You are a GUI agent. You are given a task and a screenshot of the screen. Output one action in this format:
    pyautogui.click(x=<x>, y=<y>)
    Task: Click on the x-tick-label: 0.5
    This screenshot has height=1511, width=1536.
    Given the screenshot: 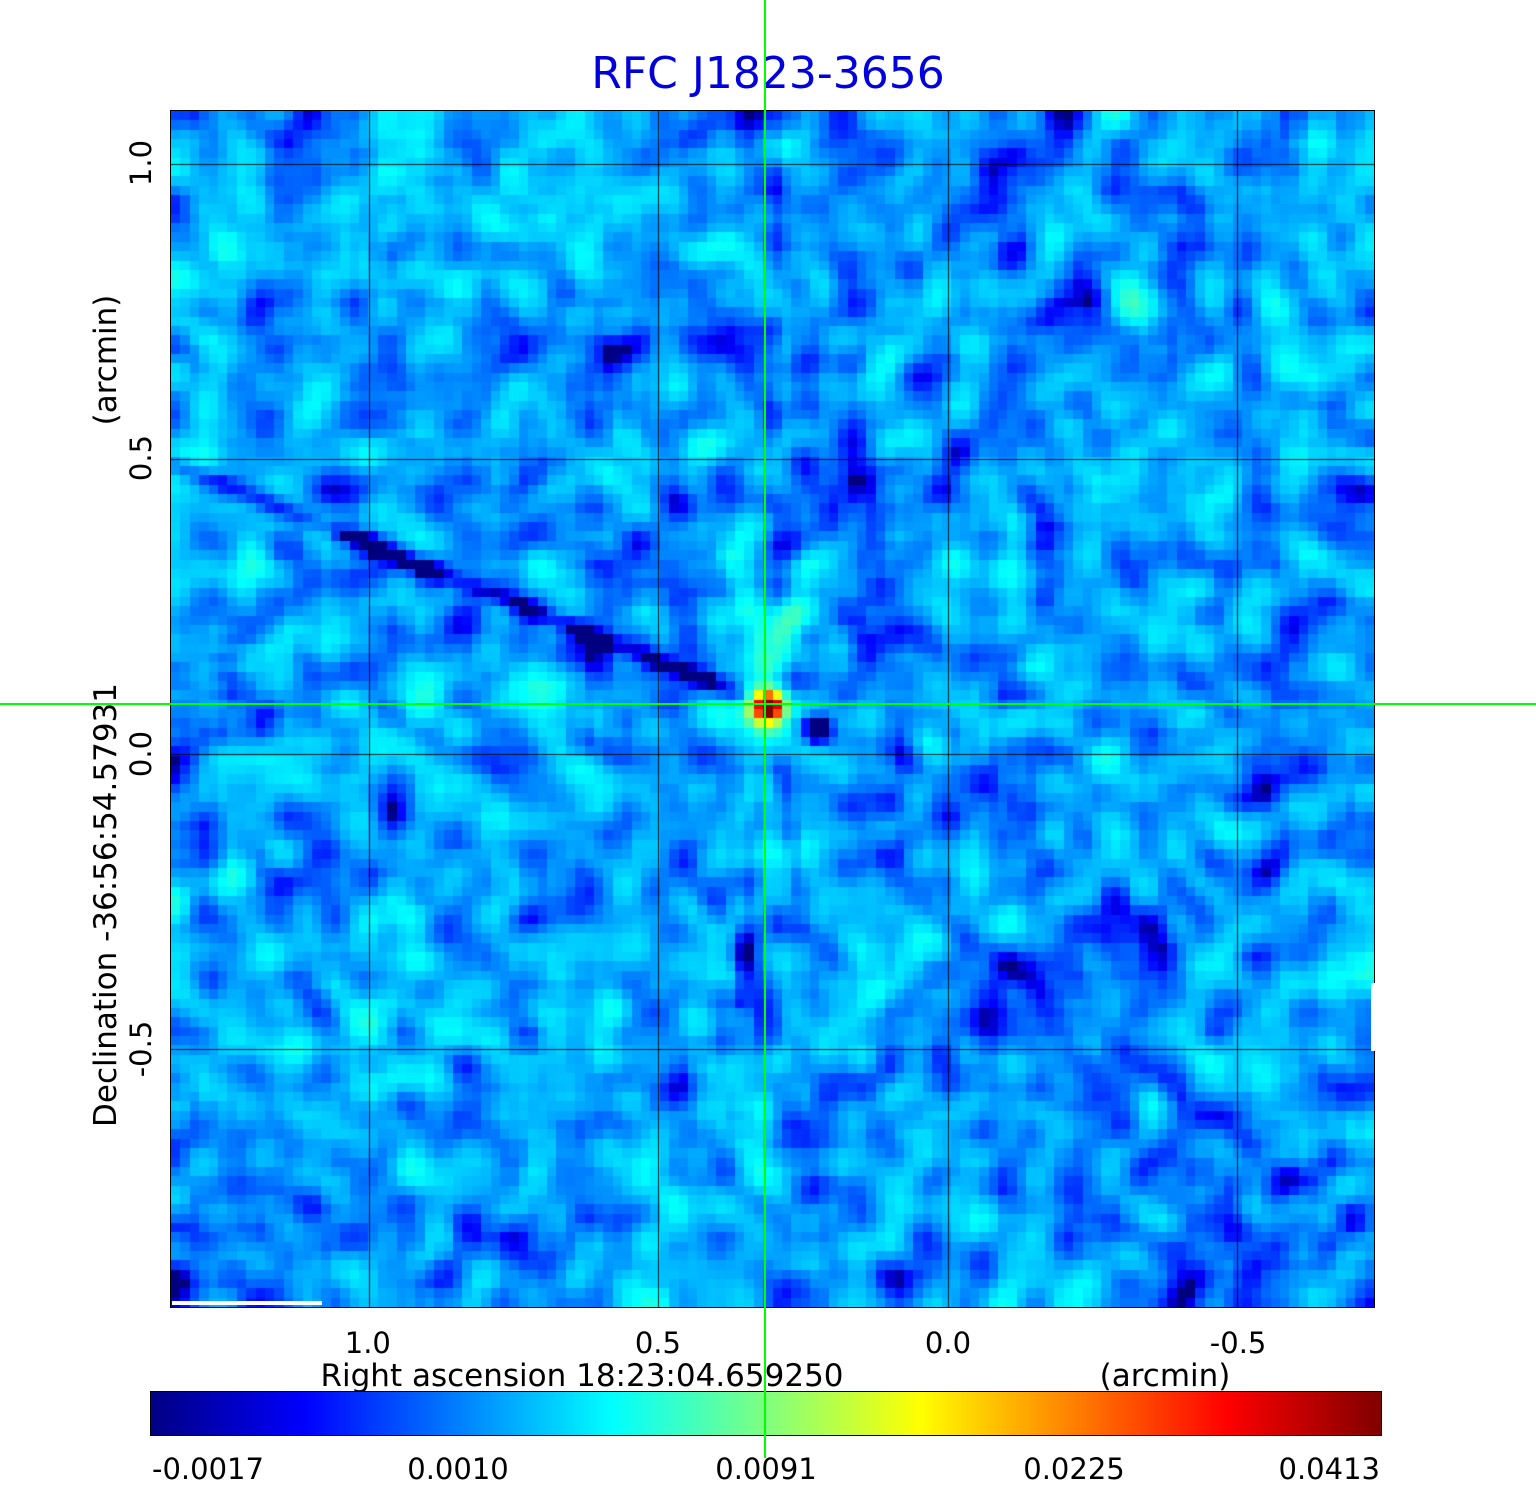 What is the action you would take?
    pyautogui.click(x=657, y=1343)
    